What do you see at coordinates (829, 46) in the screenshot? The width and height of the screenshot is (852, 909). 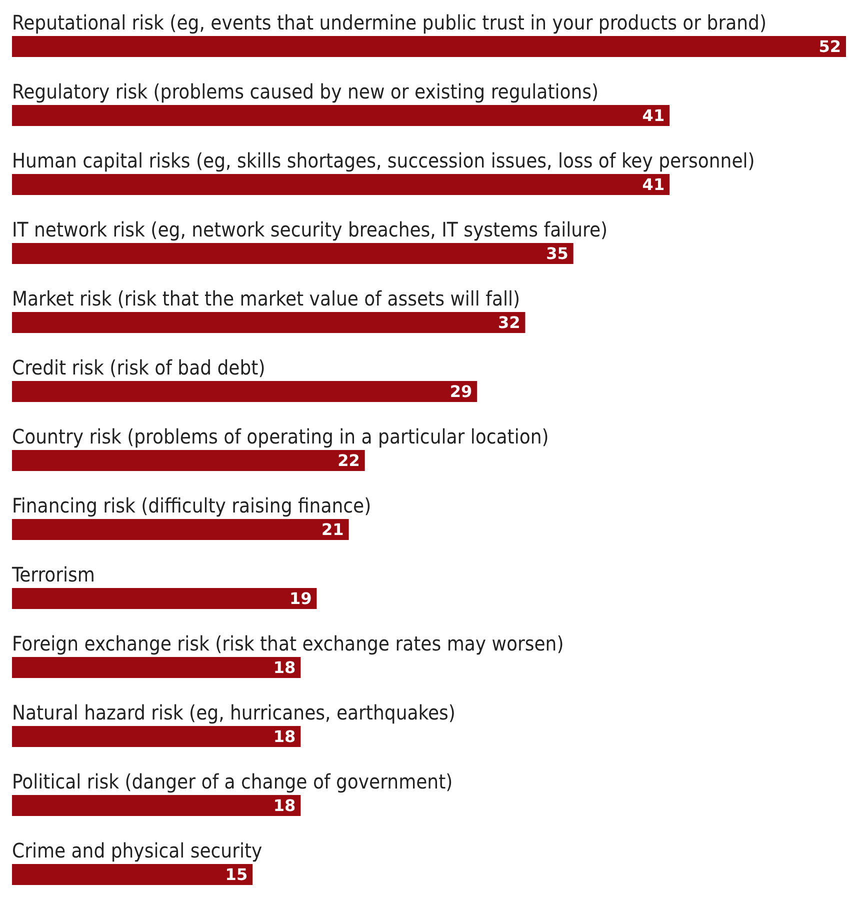 I see `data-label: 52` at bounding box center [829, 46].